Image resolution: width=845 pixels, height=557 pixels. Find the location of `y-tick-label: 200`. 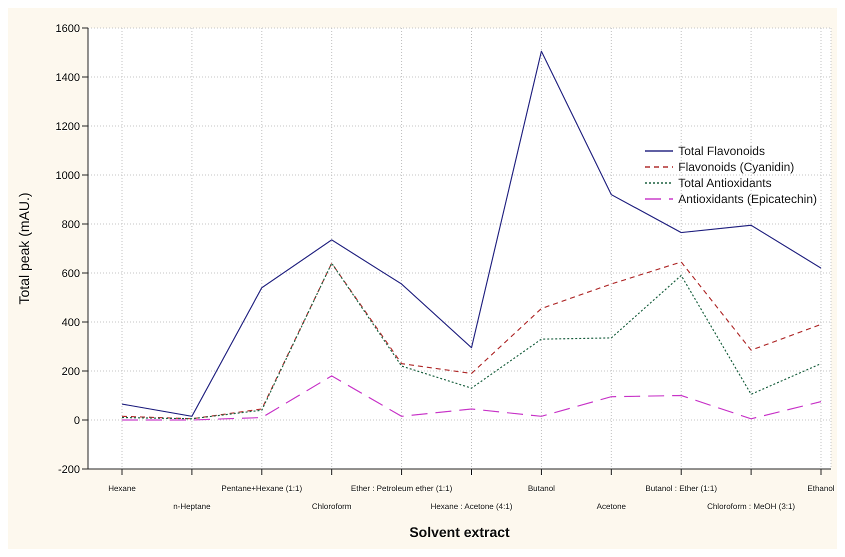

y-tick-label: 200 is located at coordinates (71, 372).